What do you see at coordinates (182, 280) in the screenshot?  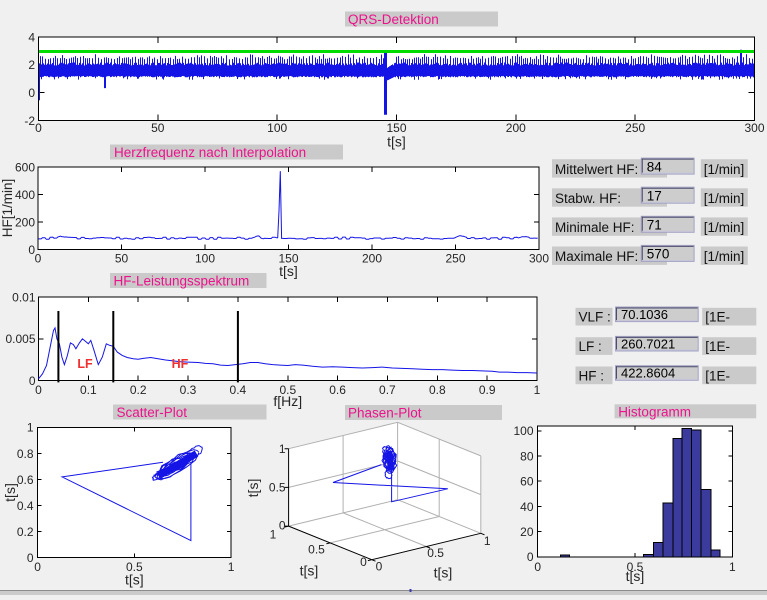 I see `svg-text: HF-Leistungsspektrum` at bounding box center [182, 280].